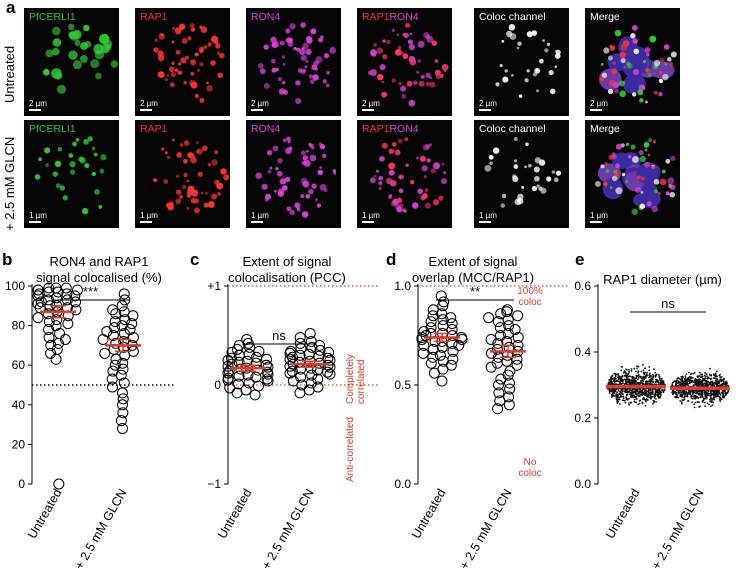  Describe the element at coordinates (154, 17) in the screenshot. I see `micrograph-label: RAP1` at that location.